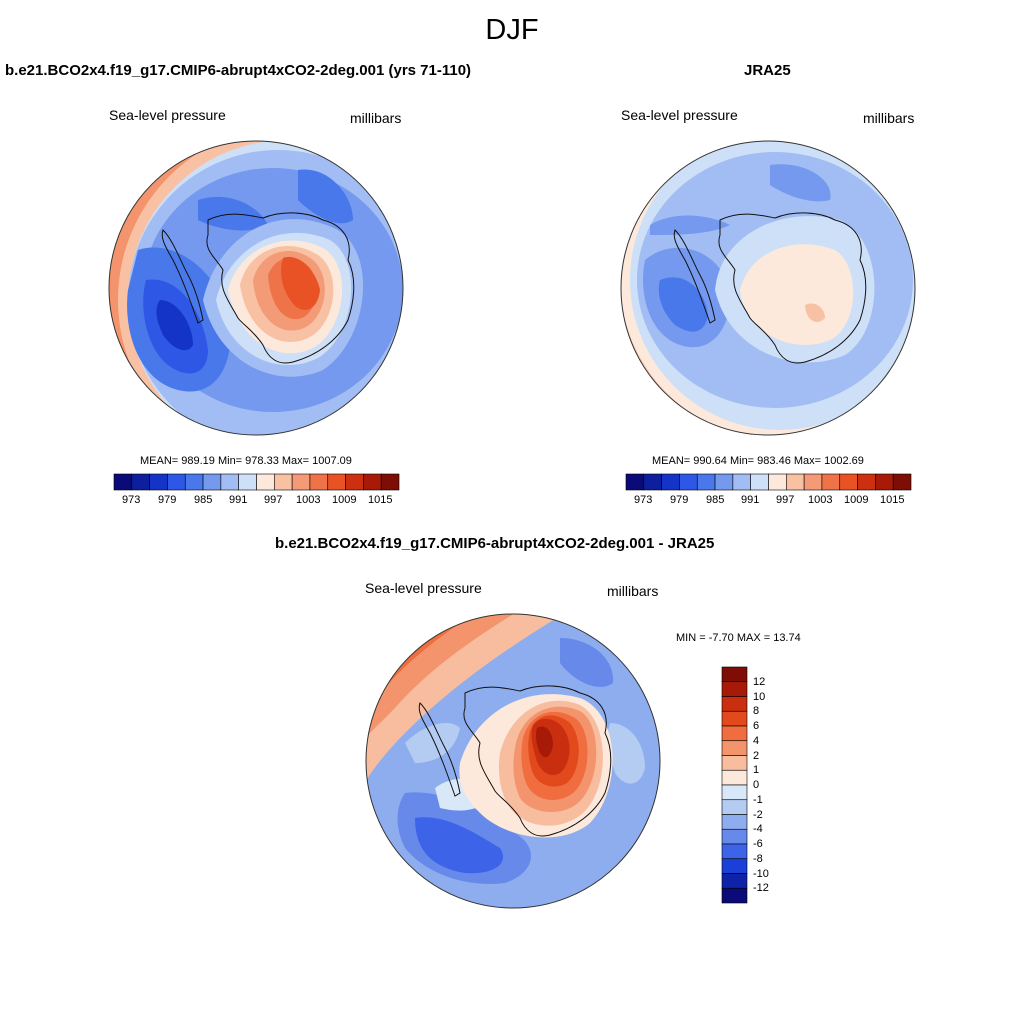 The image size is (1024, 1024). I want to click on obs-colorbar-tick: 979, so click(679, 500).